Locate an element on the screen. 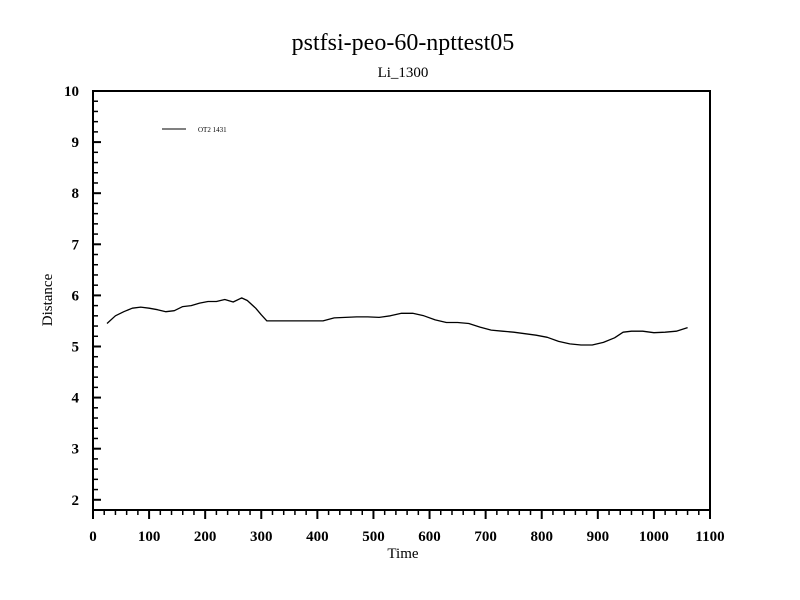  y-tick-label: 7 is located at coordinates (76, 245).